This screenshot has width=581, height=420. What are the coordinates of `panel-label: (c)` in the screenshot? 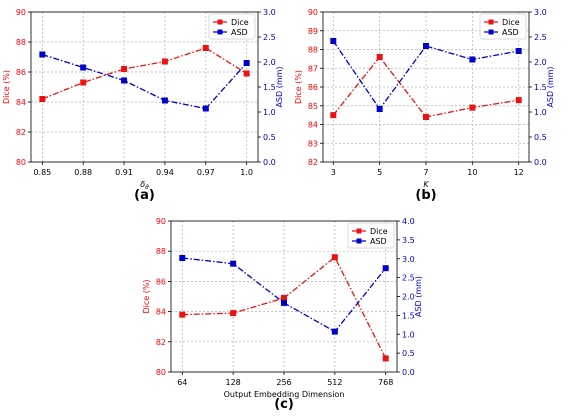 It's located at (284, 404).